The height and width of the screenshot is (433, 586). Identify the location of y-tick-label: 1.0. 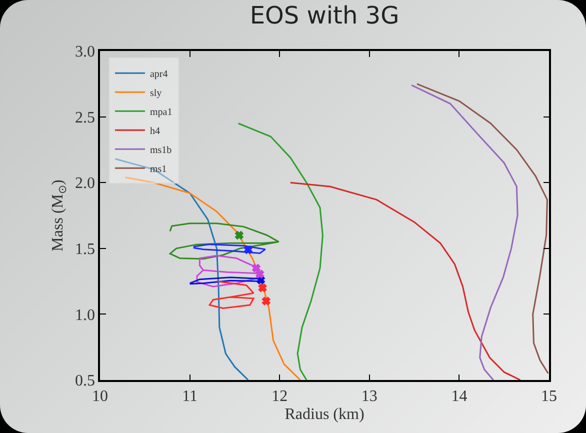
(85, 315).